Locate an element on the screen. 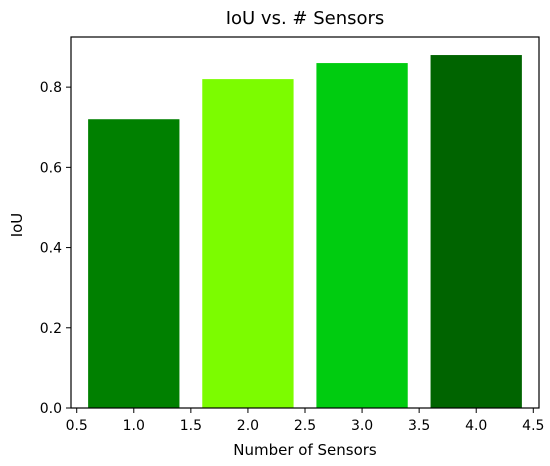  x-tick-label: 1.0 is located at coordinates (134, 426).